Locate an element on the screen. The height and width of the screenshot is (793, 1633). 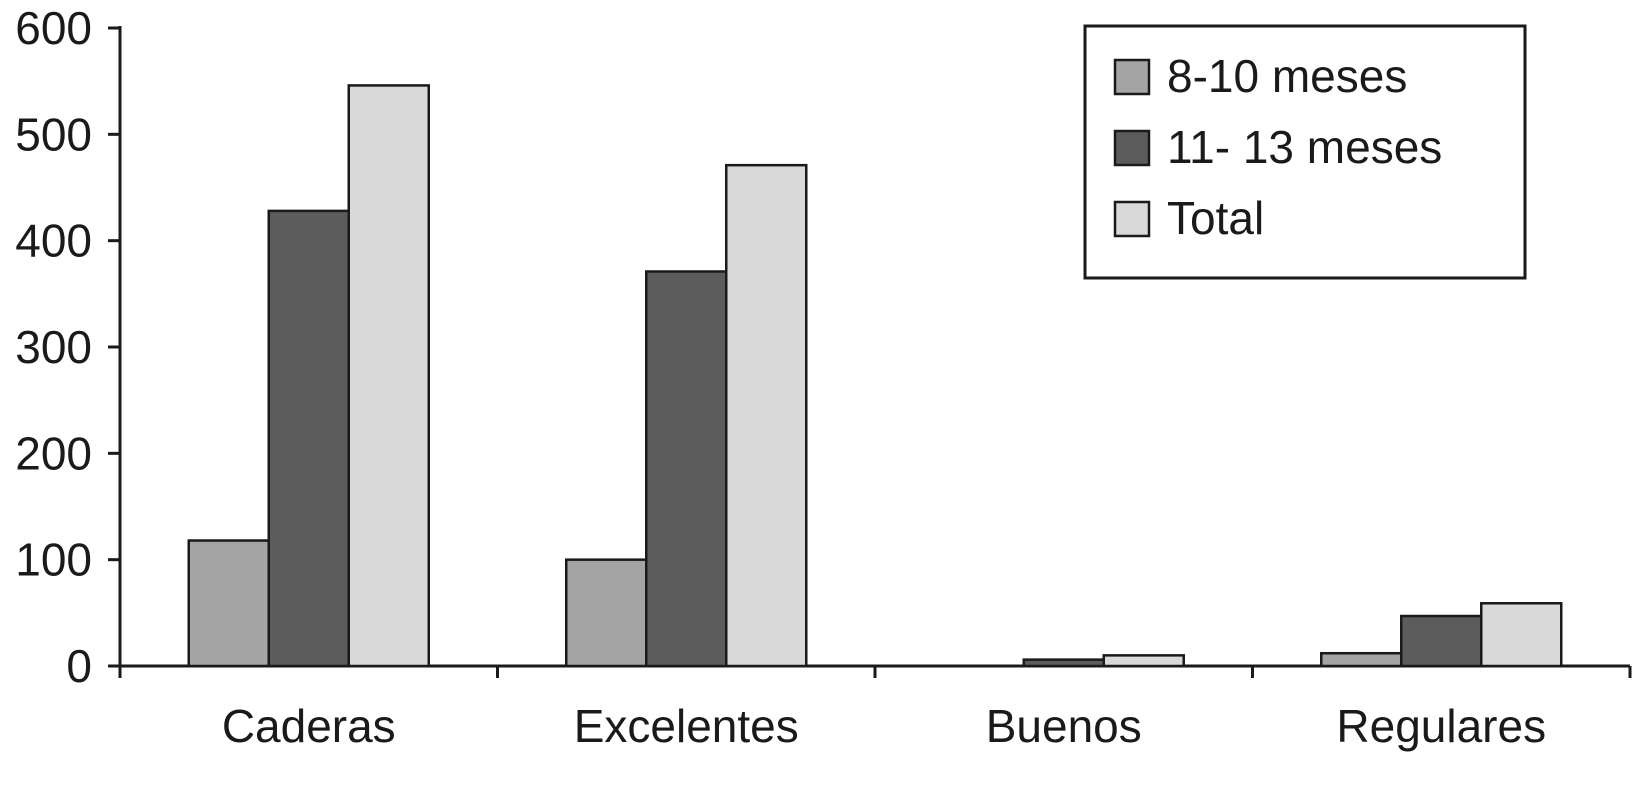
x-axis: Caderas Excelentes Buenos Regulares is located at coordinates (875, 708).